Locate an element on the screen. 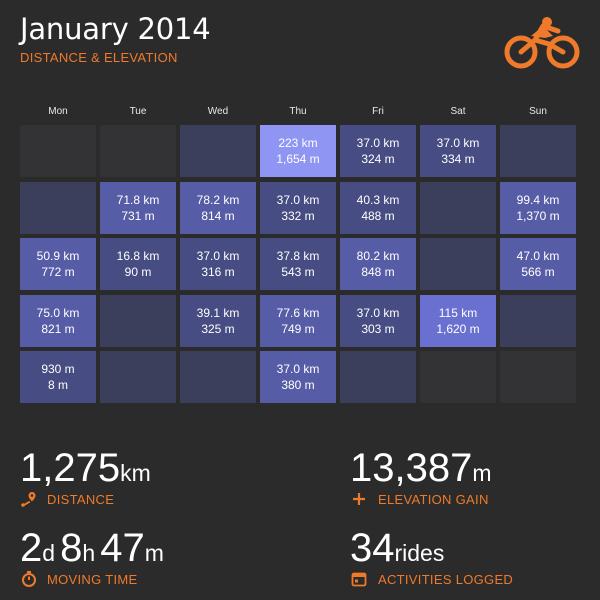  distance-value: 1,275 is located at coordinates (70, 468).